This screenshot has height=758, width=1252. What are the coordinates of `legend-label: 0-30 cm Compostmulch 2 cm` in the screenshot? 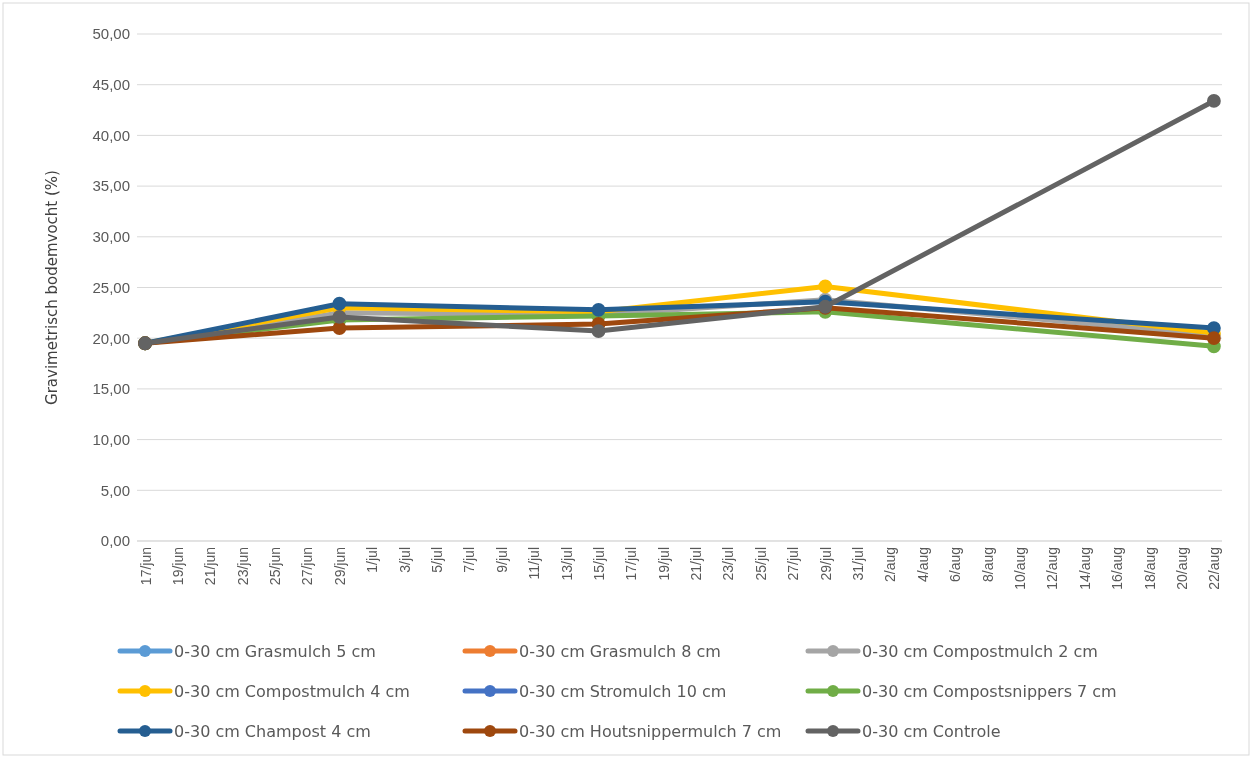 It's located at (980, 651).